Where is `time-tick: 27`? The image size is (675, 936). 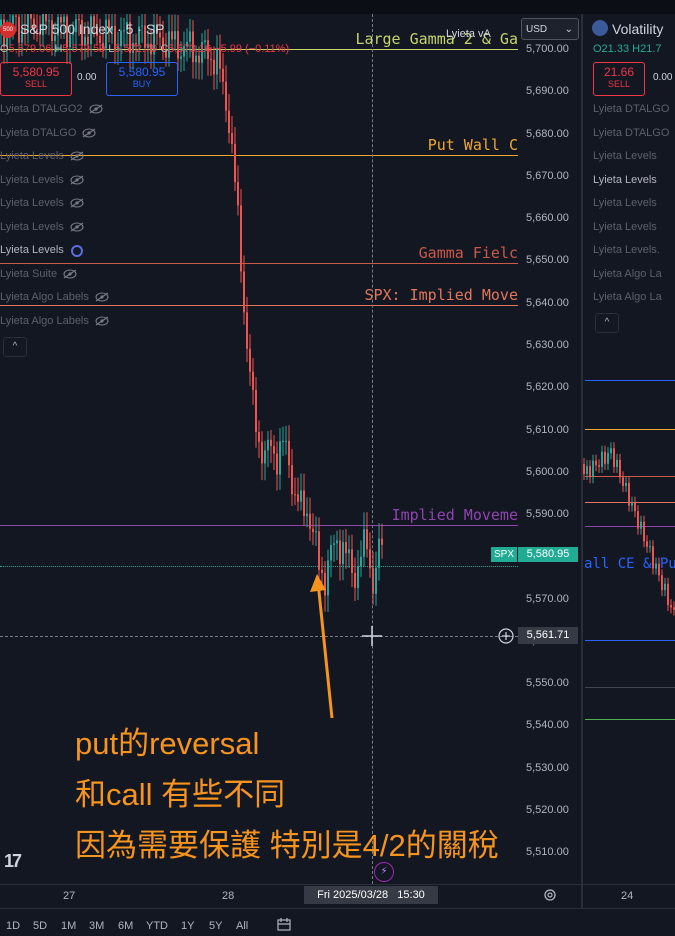
time-tick: 27 is located at coordinates (69, 896).